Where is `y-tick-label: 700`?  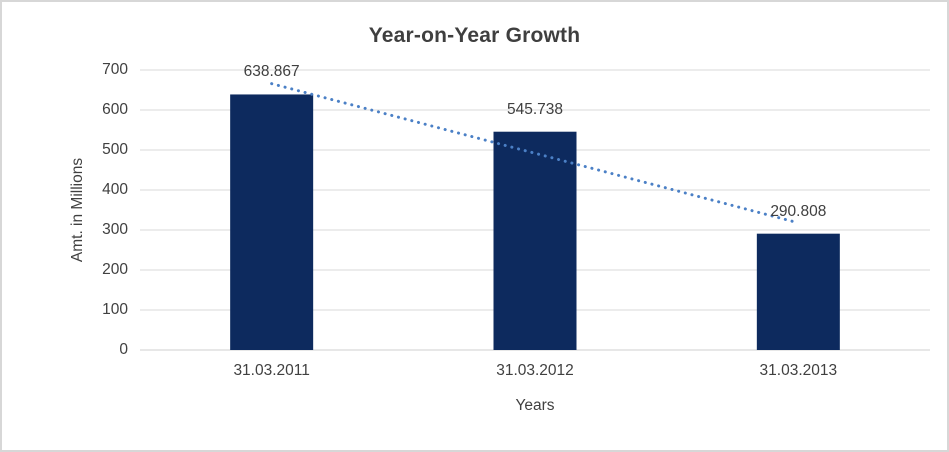
y-tick-label: 700 is located at coordinates (115, 69).